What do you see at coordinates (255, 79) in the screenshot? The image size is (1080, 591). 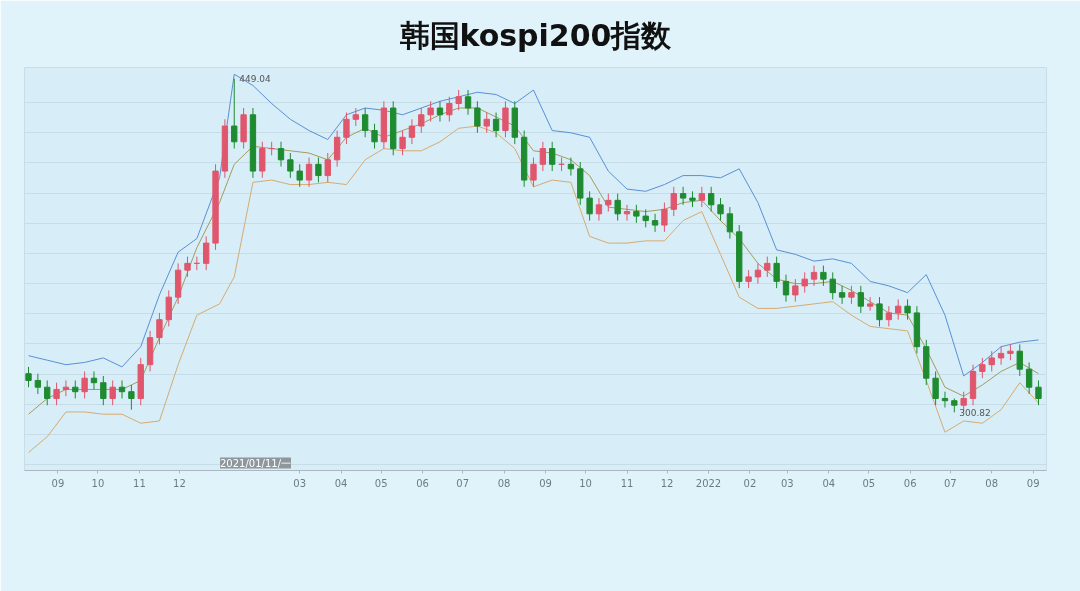 I see `annotation: 449.04` at bounding box center [255, 79].